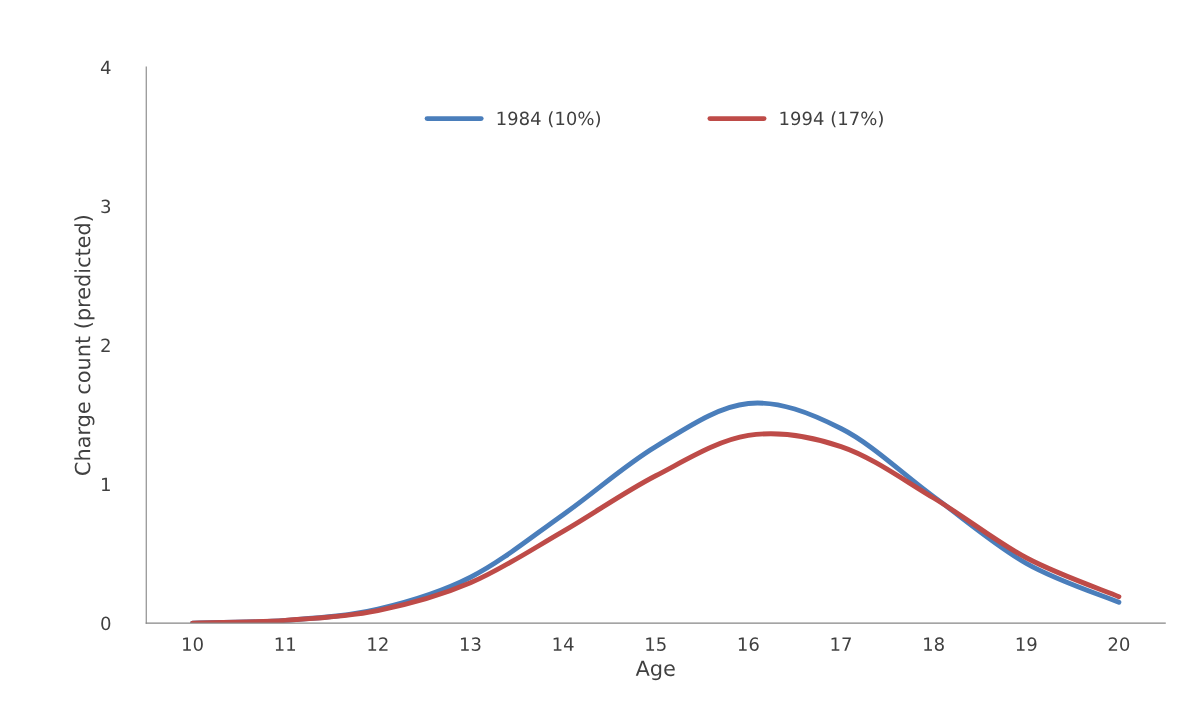 The height and width of the screenshot is (722, 1189). Describe the element at coordinates (106, 206) in the screenshot. I see `y-tick-label: 3` at that location.